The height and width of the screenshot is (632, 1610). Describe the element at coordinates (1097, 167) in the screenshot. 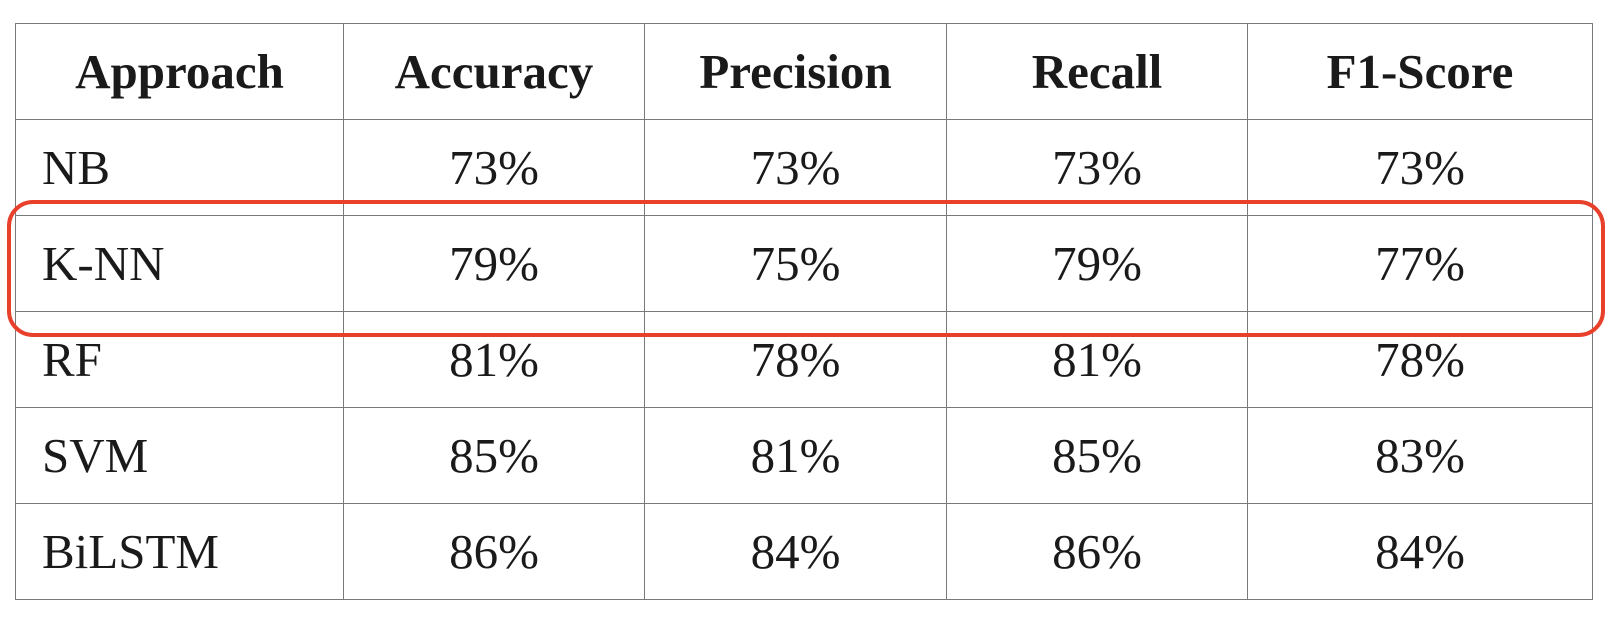

I see `cell-recall: 73%` at that location.